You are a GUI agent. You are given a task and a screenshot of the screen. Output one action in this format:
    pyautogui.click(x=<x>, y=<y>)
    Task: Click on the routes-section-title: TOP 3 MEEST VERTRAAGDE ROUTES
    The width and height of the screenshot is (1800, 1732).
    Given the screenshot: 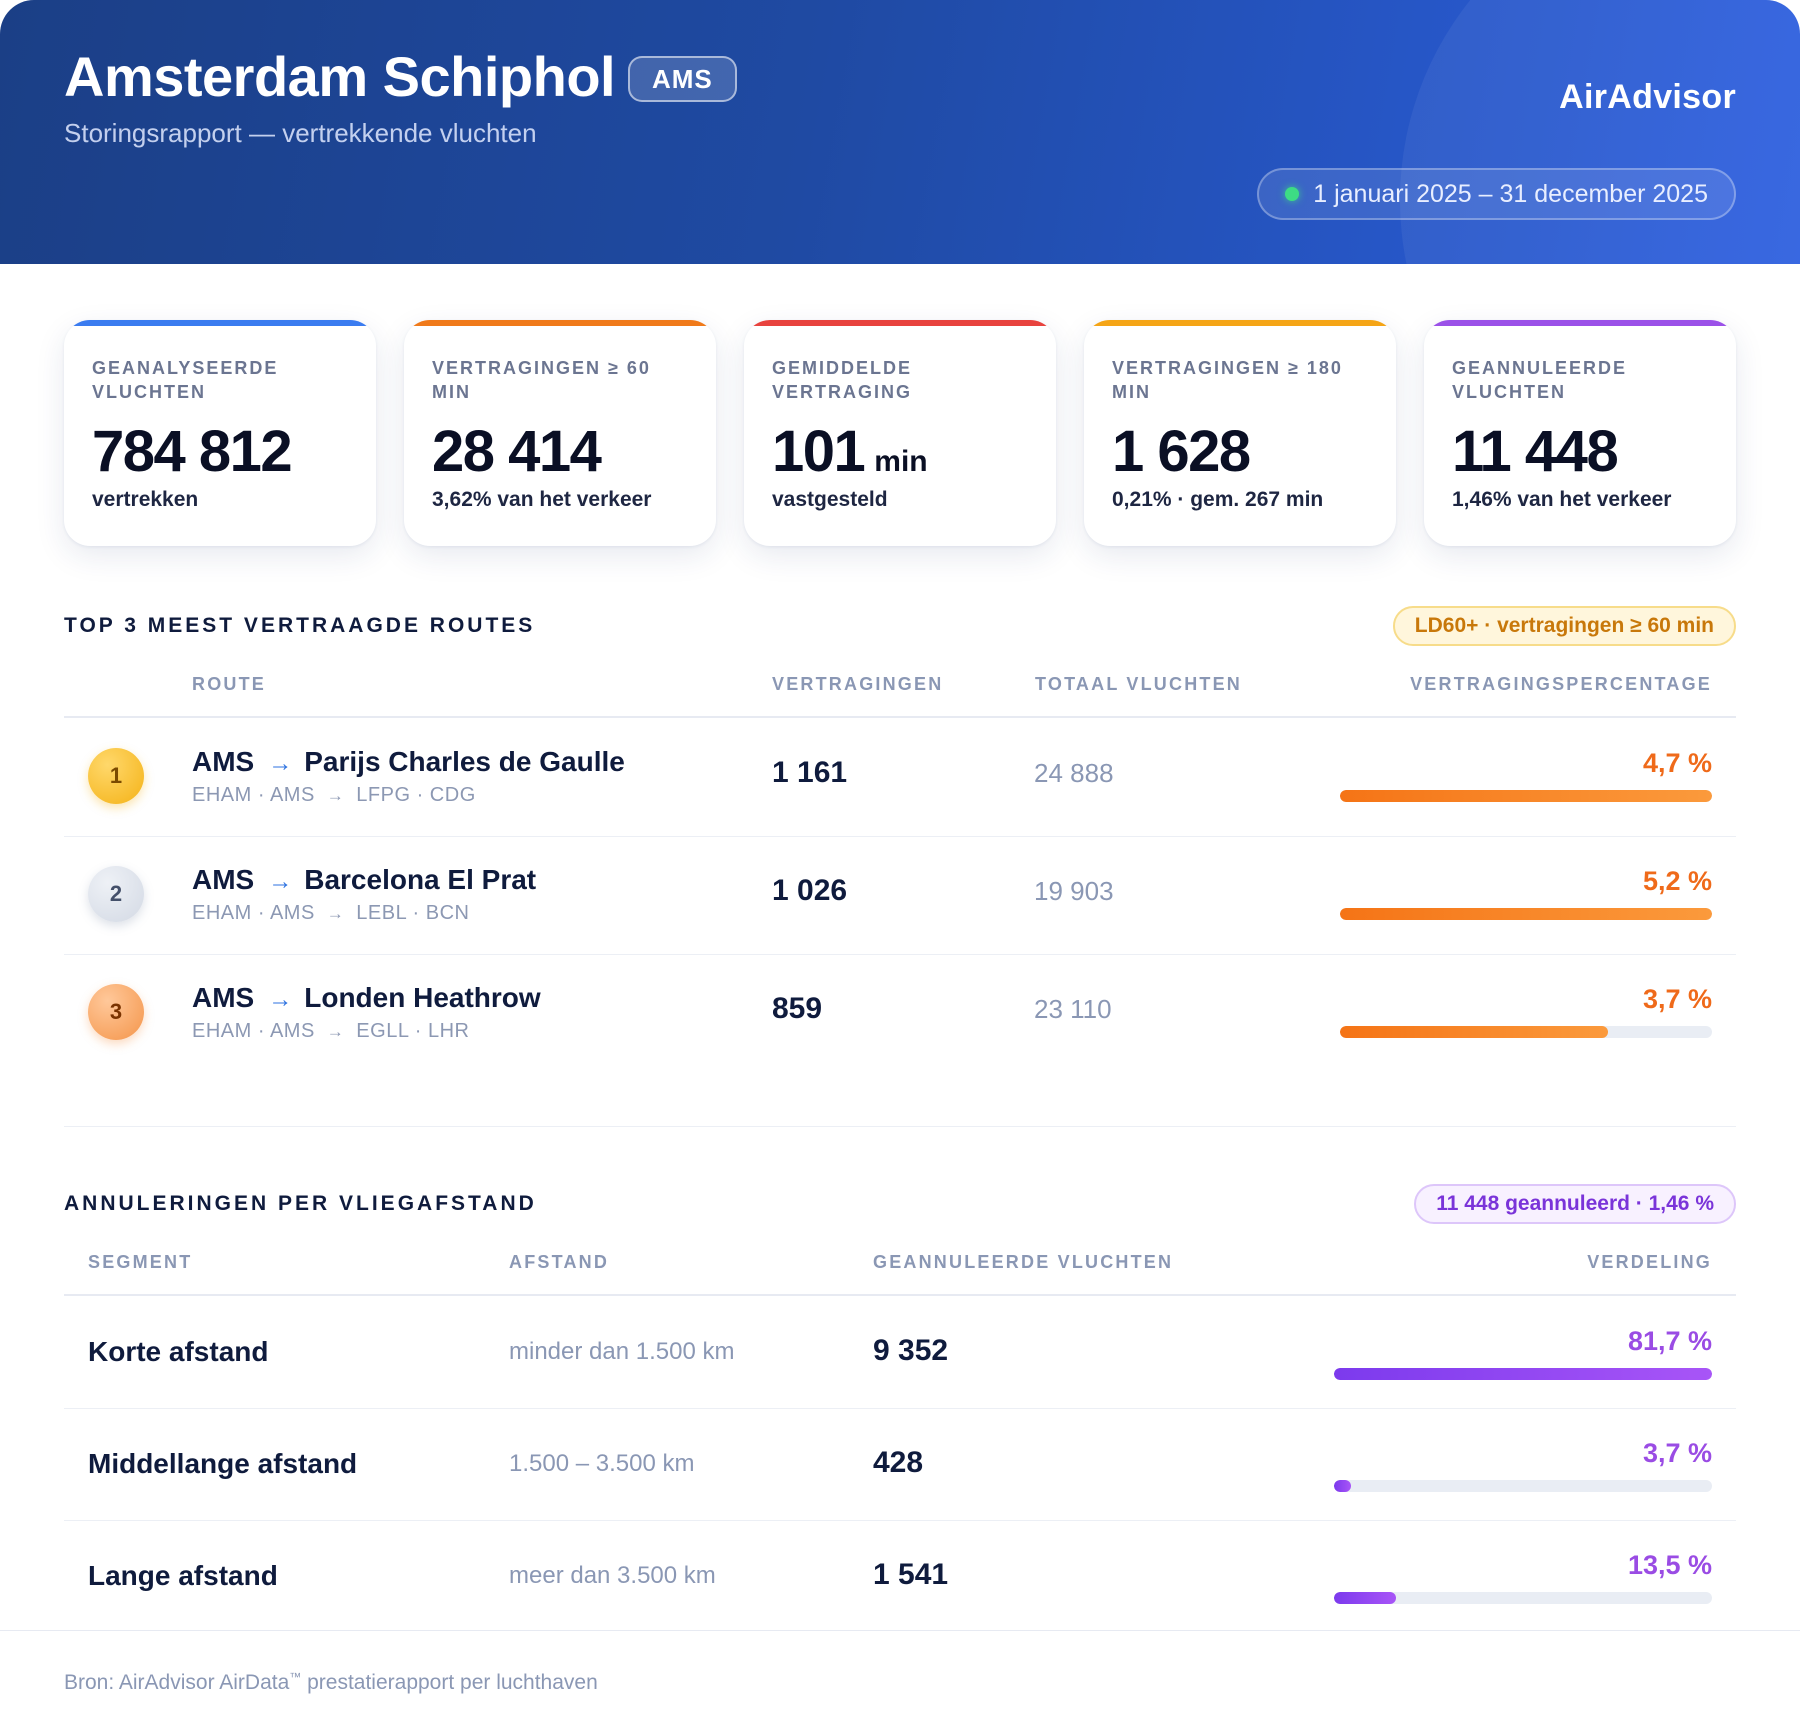 What is the action you would take?
    pyautogui.click(x=300, y=625)
    